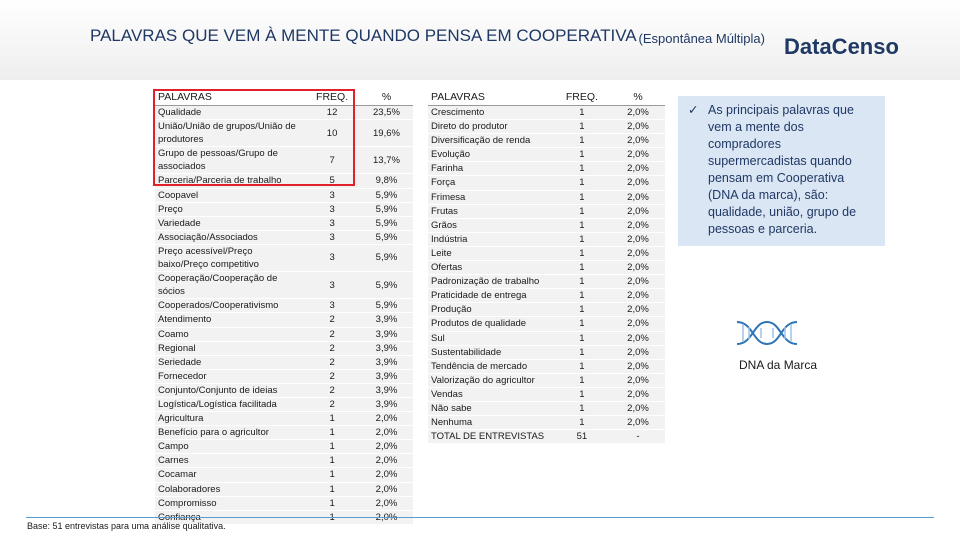  I want to click on row: Farinha 1 2,0%, so click(546, 169).